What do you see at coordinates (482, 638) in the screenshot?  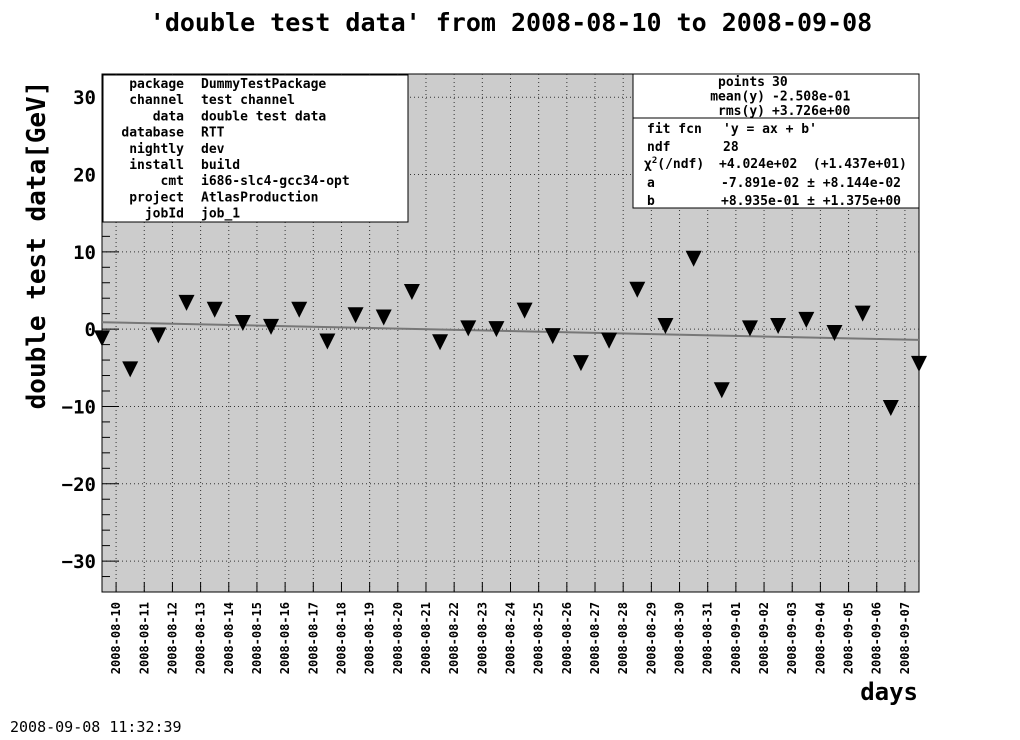 I see `x-tick-label: 2008-08-23` at bounding box center [482, 638].